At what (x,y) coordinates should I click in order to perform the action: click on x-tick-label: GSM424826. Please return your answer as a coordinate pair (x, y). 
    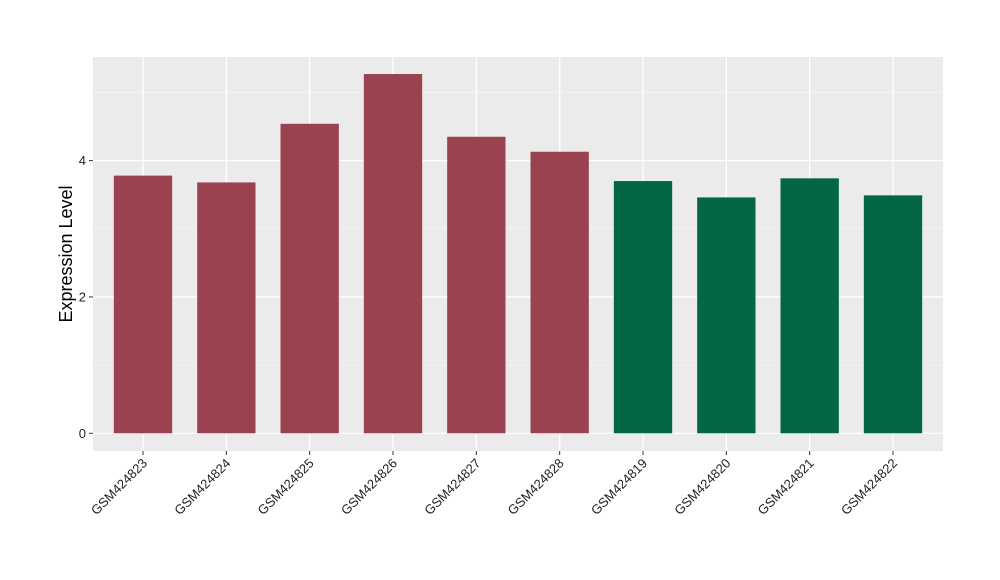
    Looking at the image, I should click on (369, 487).